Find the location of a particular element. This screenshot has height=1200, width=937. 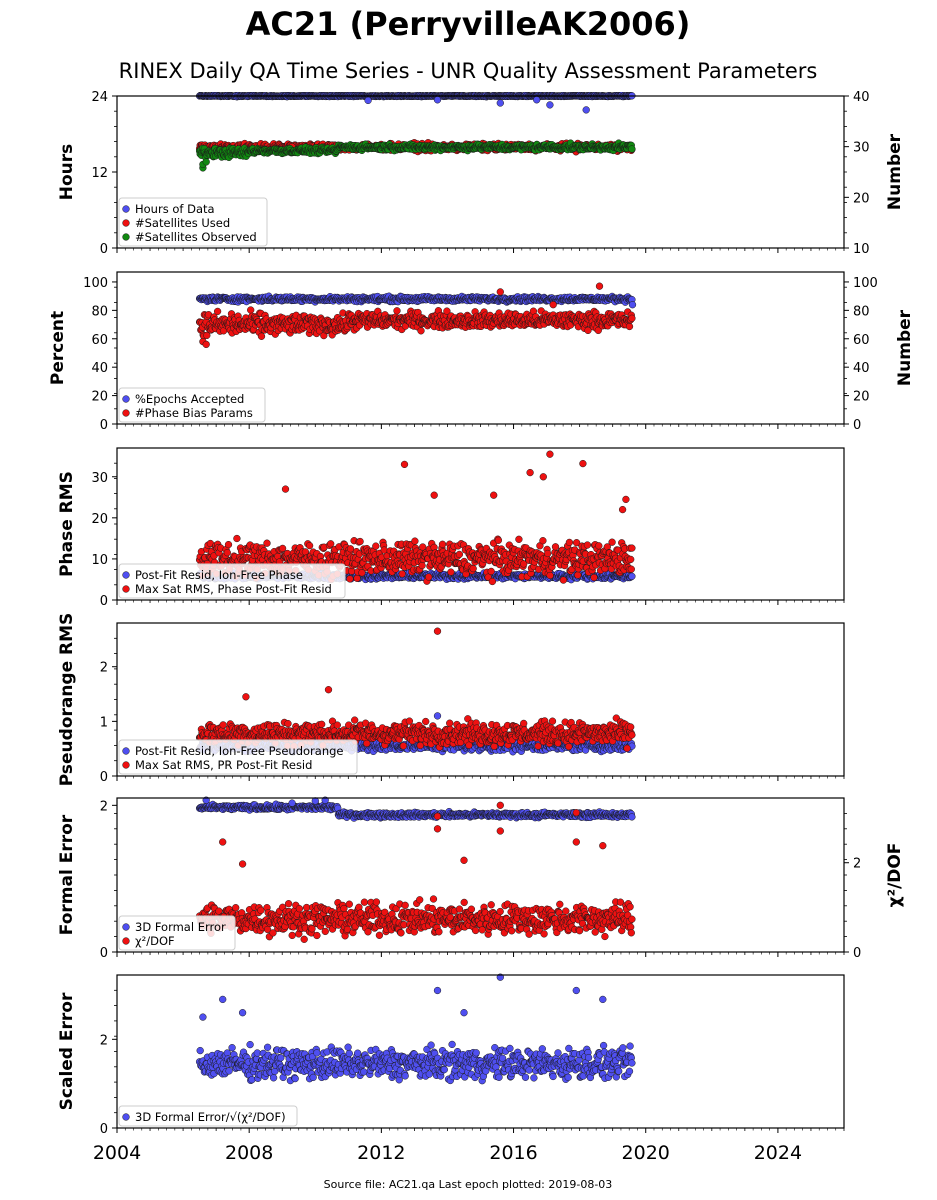

series--epochs-accepted is located at coordinates (416, 300).